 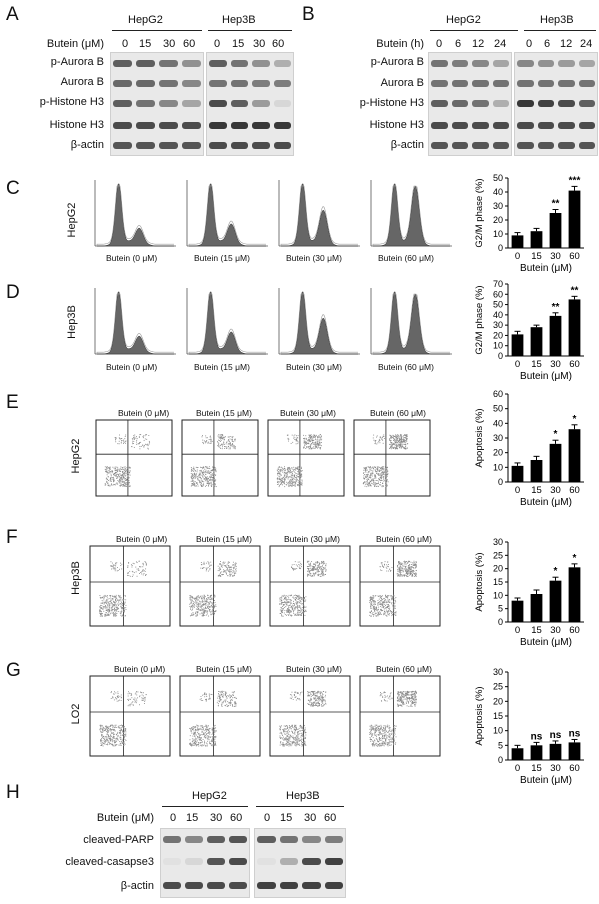 What do you see at coordinates (500, 356) in the screenshot?
I see `y-tick-label: 0` at bounding box center [500, 356].